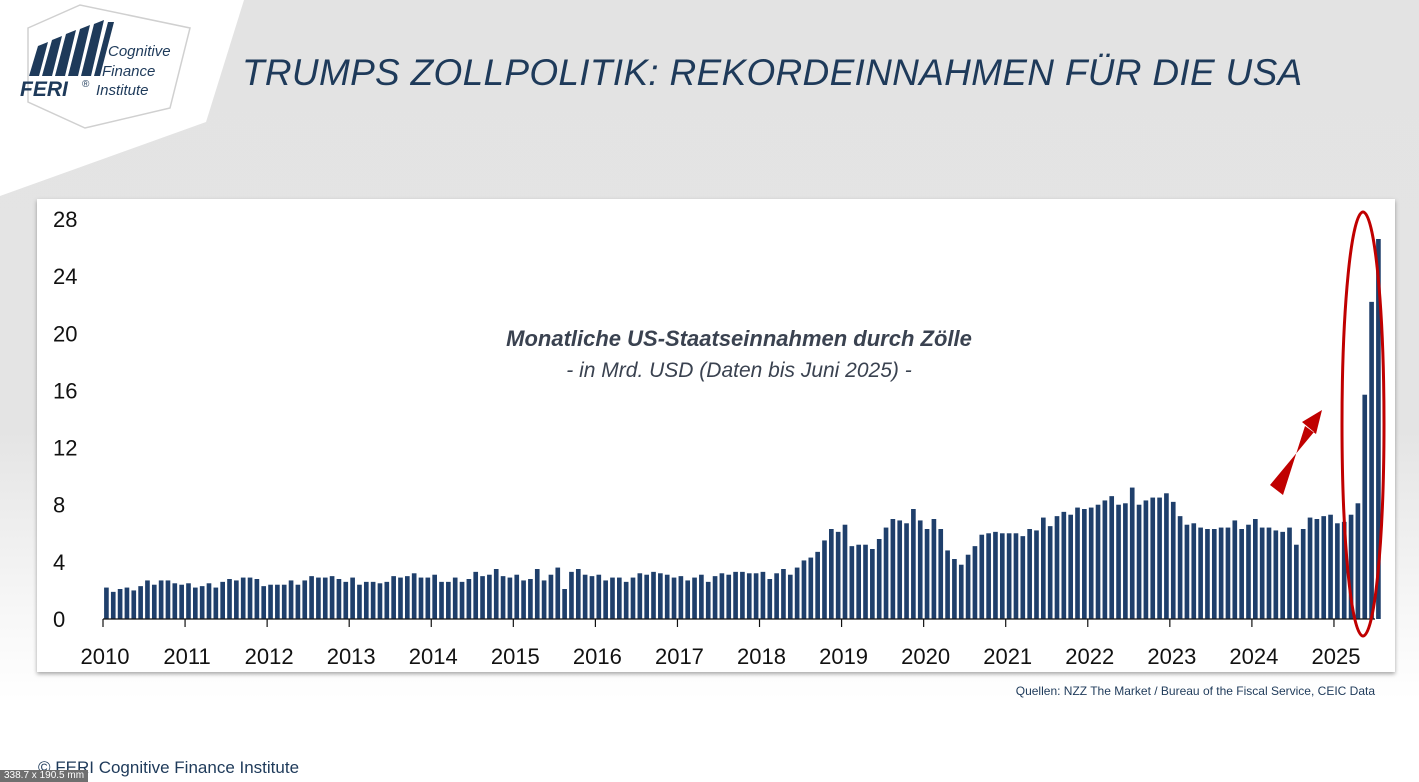  What do you see at coordinates (738, 370) in the screenshot?
I see `chart-subtitle: - in Mrd. USD (Daten bis Juni 2025) -` at bounding box center [738, 370].